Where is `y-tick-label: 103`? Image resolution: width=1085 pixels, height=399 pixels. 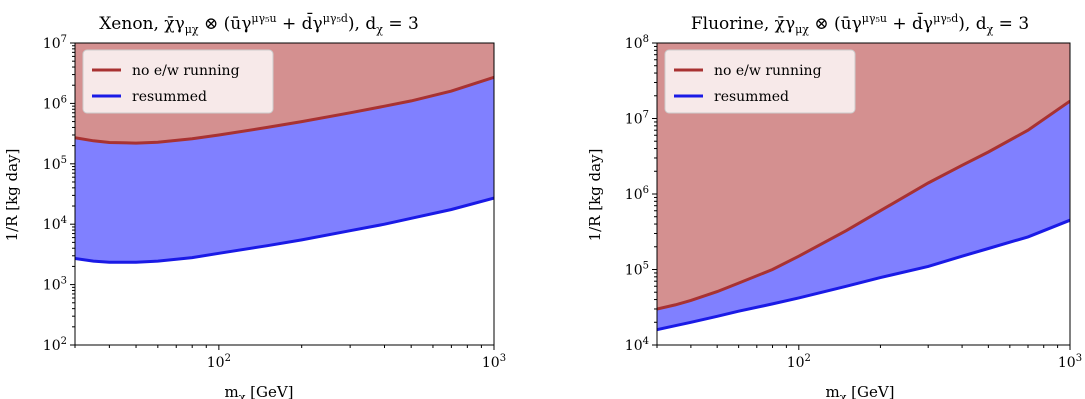
y-tick-label: 103 is located at coordinates (55, 285).